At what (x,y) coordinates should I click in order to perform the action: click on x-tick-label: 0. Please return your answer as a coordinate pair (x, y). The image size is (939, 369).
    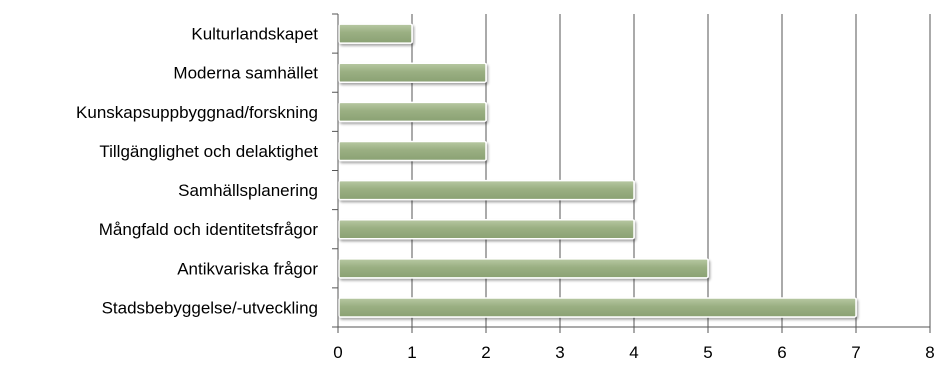
    Looking at the image, I should click on (337, 352).